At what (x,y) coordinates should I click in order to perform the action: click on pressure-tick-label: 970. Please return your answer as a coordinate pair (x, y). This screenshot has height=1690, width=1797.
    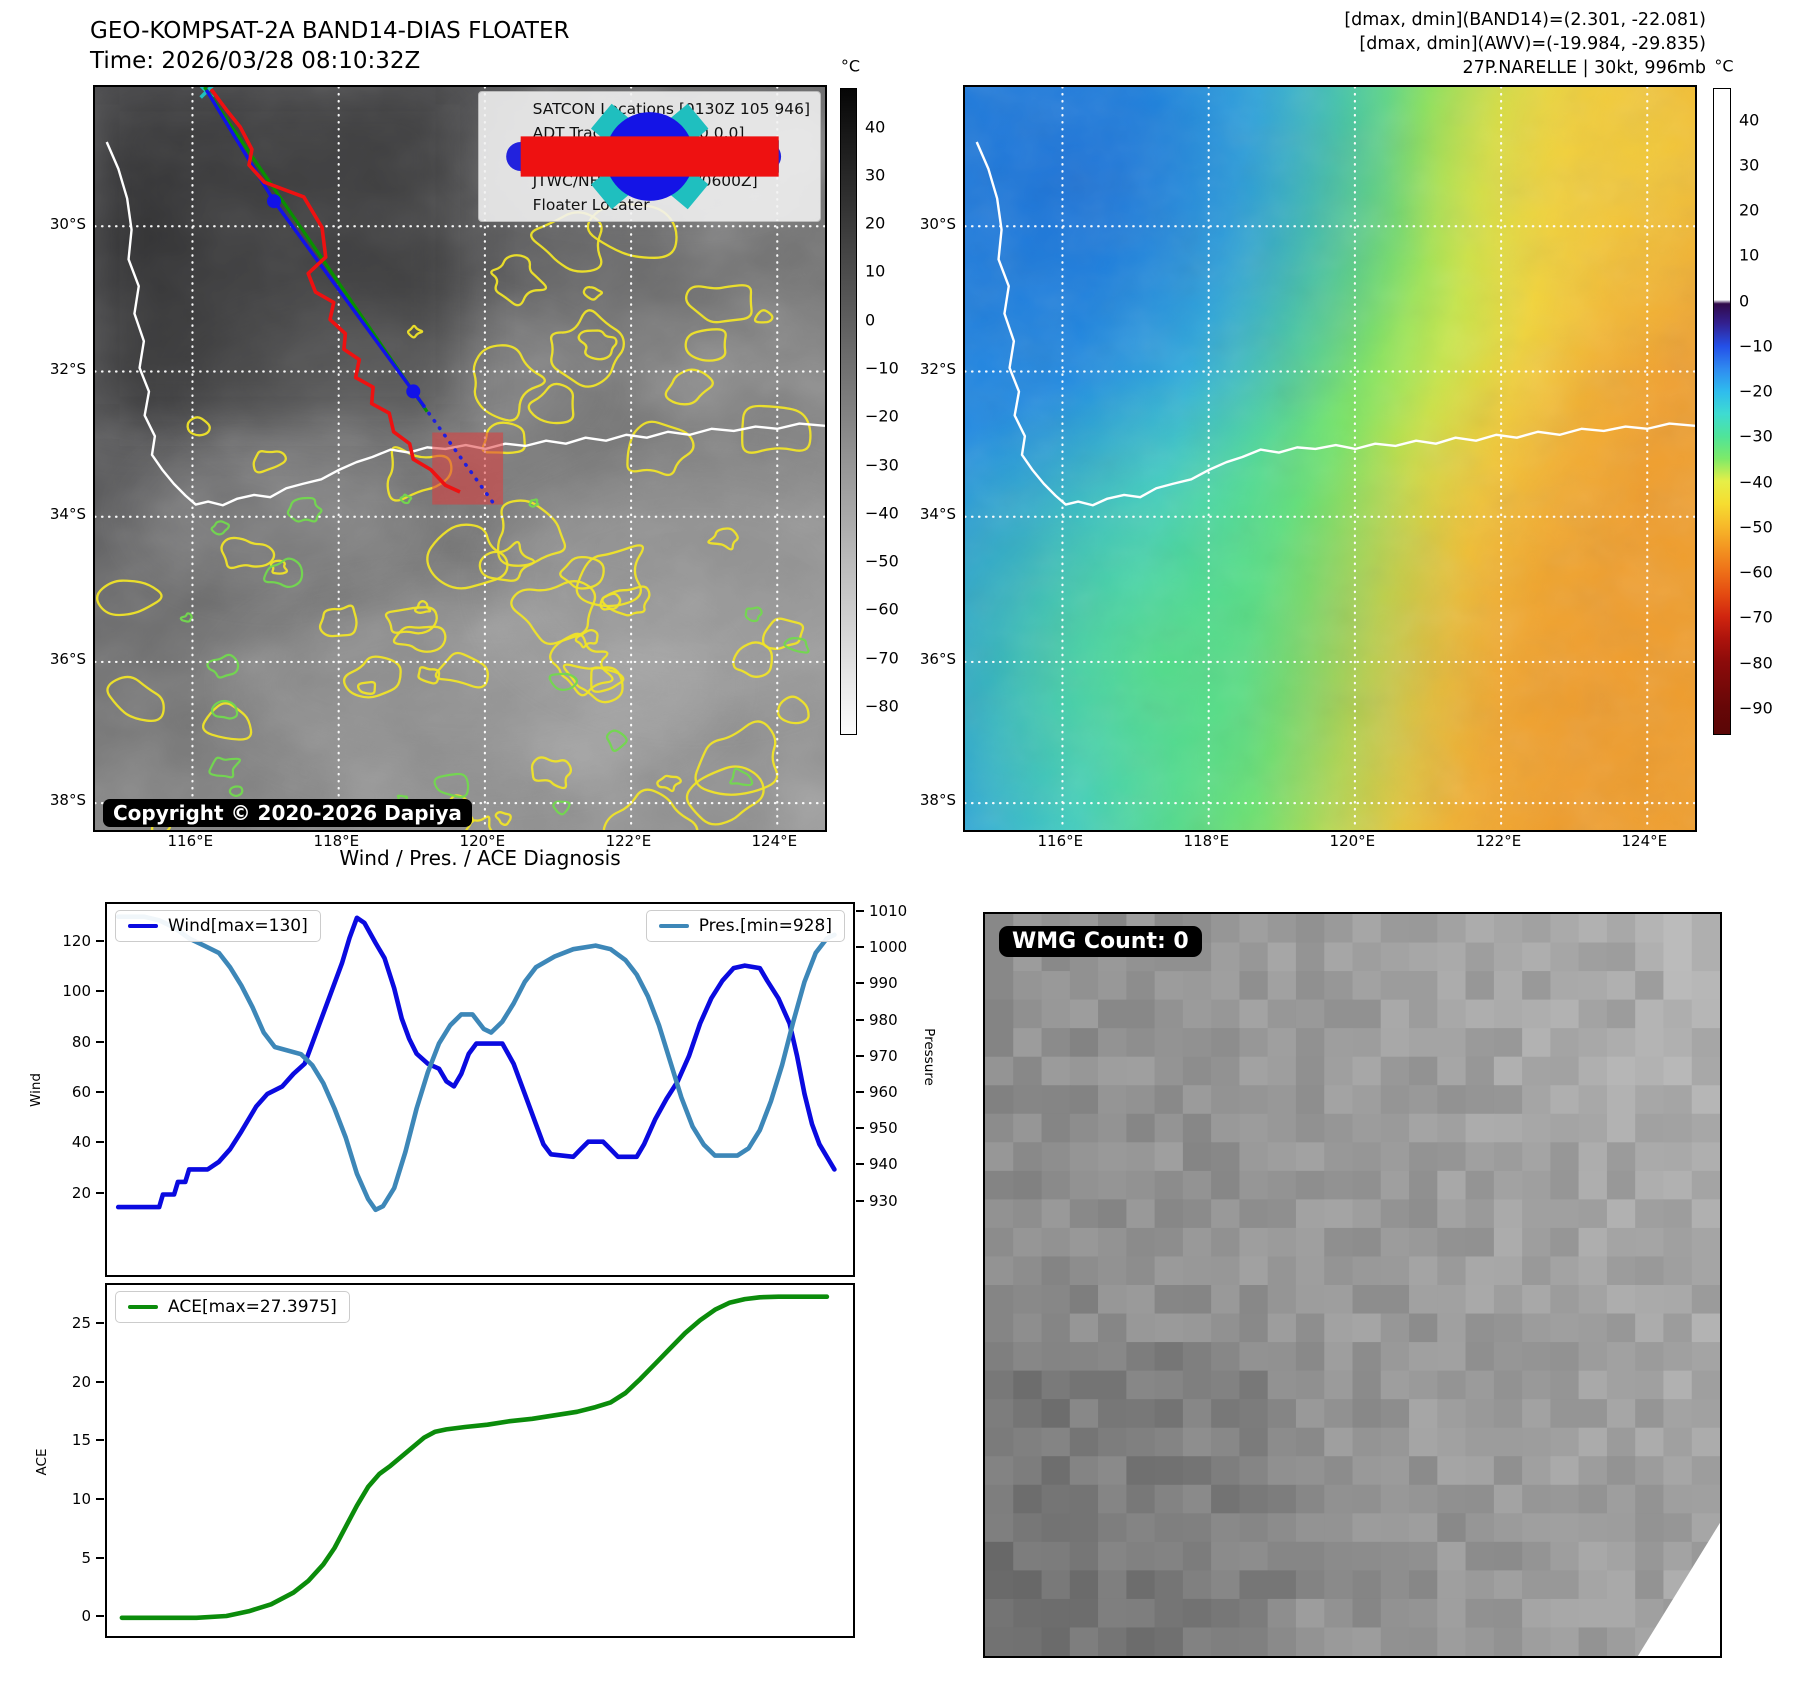
    Looking at the image, I should click on (883, 1055).